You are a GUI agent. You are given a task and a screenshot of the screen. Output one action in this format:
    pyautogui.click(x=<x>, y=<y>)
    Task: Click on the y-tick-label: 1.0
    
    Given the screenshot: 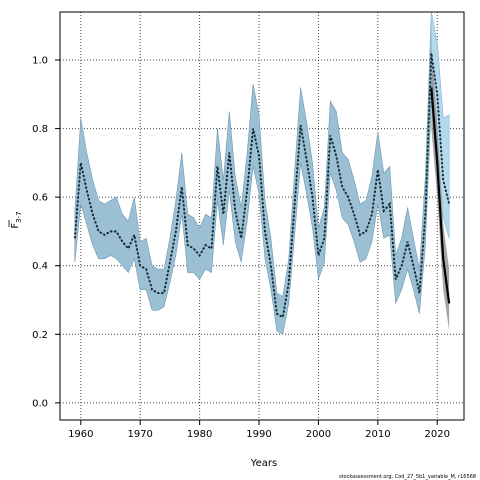 What is the action you would take?
    pyautogui.click(x=40, y=61)
    